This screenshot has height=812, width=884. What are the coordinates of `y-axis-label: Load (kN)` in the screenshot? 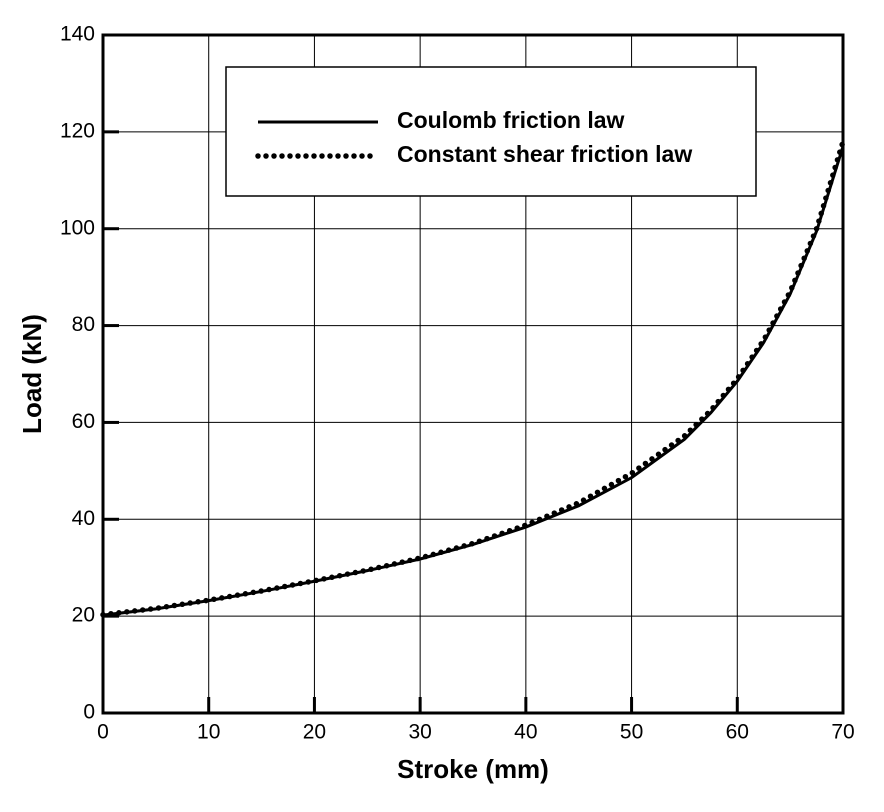 It's located at (32, 374).